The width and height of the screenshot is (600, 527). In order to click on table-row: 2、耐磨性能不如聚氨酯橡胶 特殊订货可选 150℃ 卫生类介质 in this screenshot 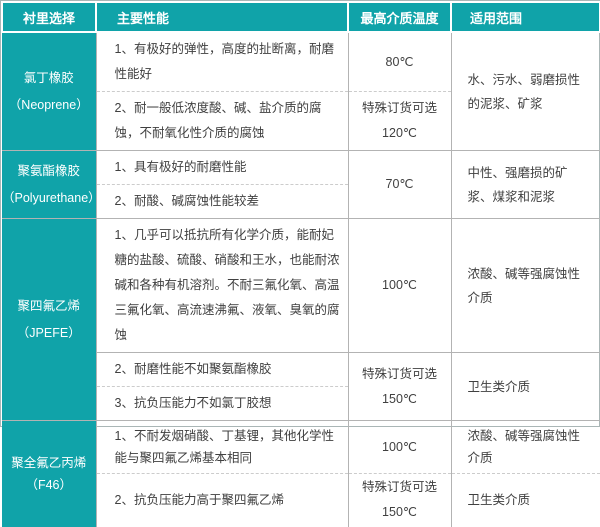, I will do `click(301, 386)`.